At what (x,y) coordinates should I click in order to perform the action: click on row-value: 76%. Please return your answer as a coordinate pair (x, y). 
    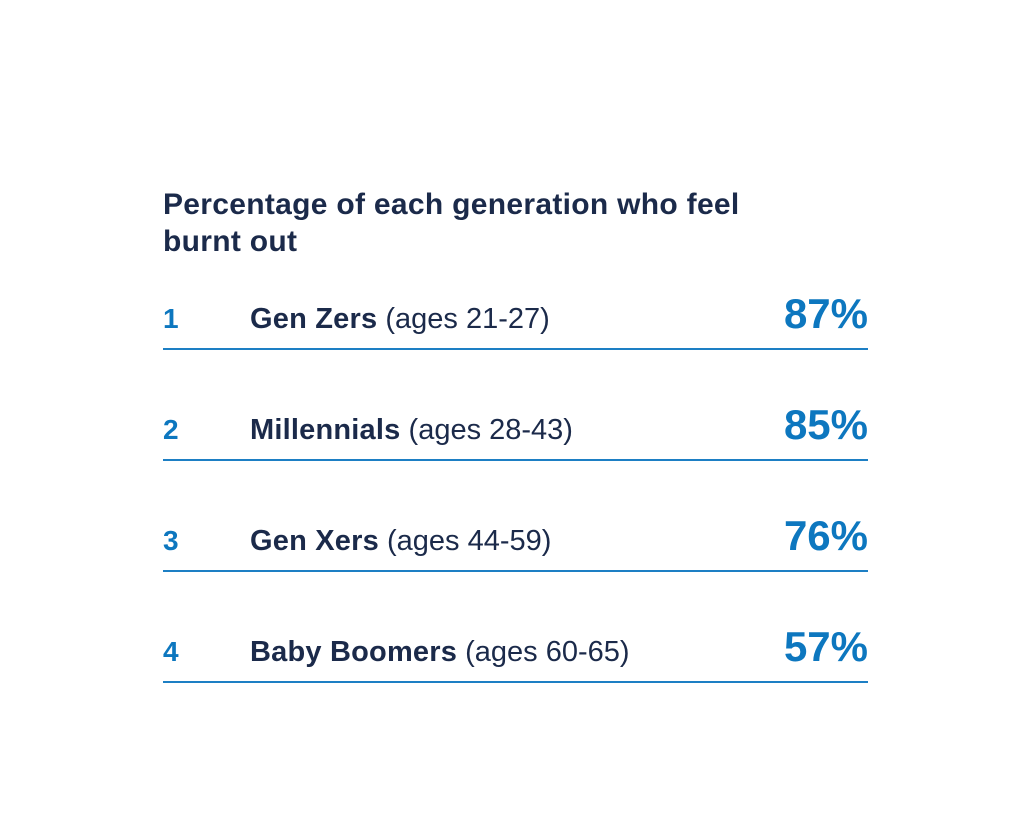
    Looking at the image, I should click on (825, 535).